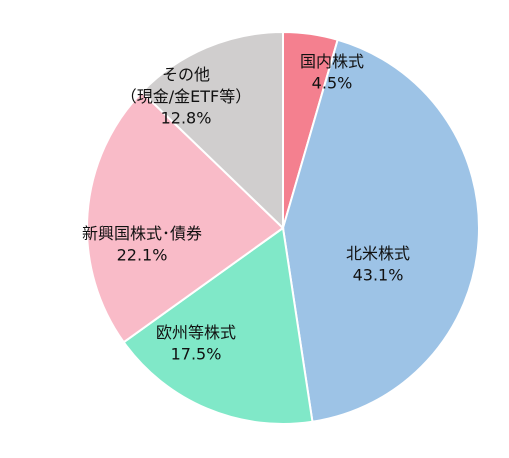  Describe the element at coordinates (196, 343) in the screenshot. I see `slice-label: 欧州等株式 17.5%` at that location.